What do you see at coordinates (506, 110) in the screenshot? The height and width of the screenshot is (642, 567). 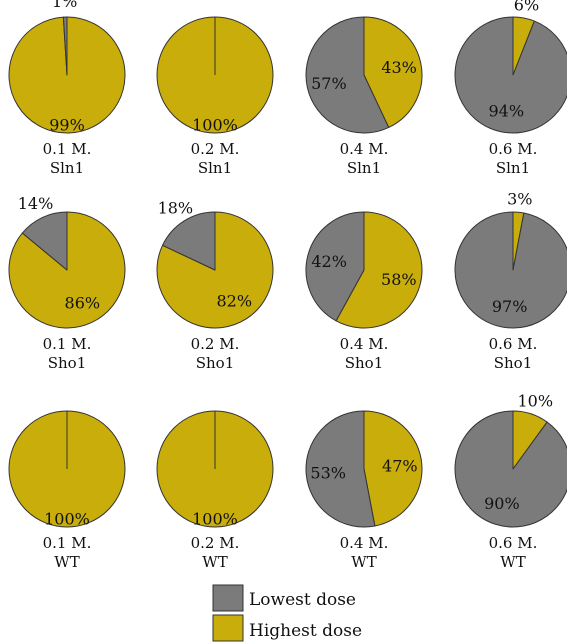 I see `label-lowest-dose: 94%` at bounding box center [506, 110].